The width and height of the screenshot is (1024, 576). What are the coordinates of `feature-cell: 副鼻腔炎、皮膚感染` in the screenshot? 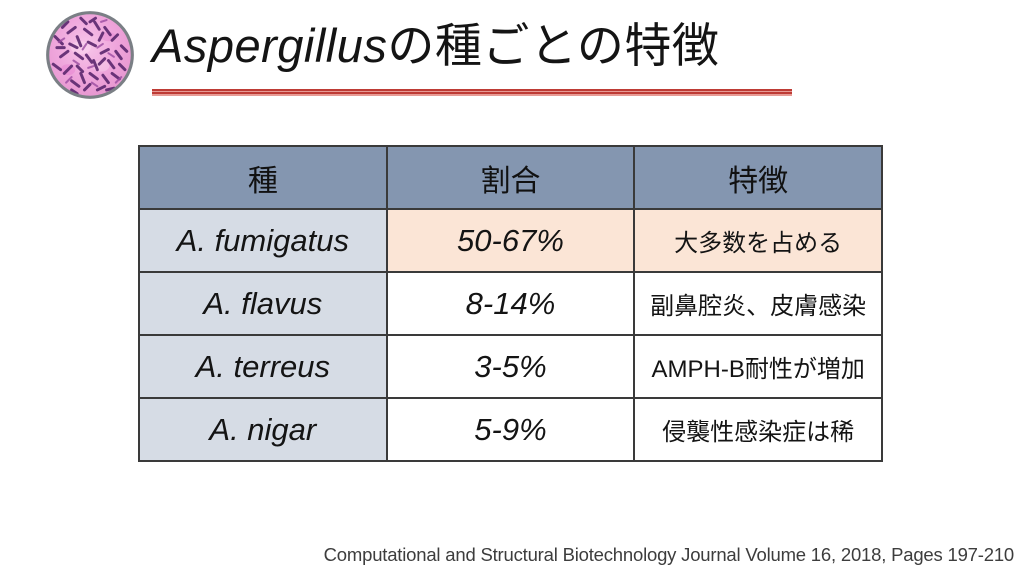 It's located at (758, 303).